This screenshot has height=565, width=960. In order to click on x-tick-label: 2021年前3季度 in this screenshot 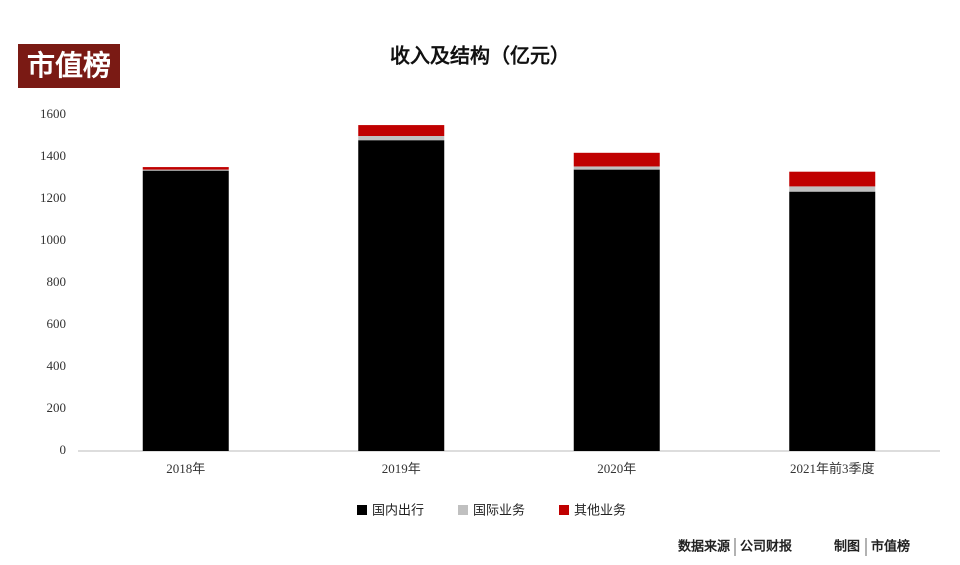, I will do `click(832, 468)`.